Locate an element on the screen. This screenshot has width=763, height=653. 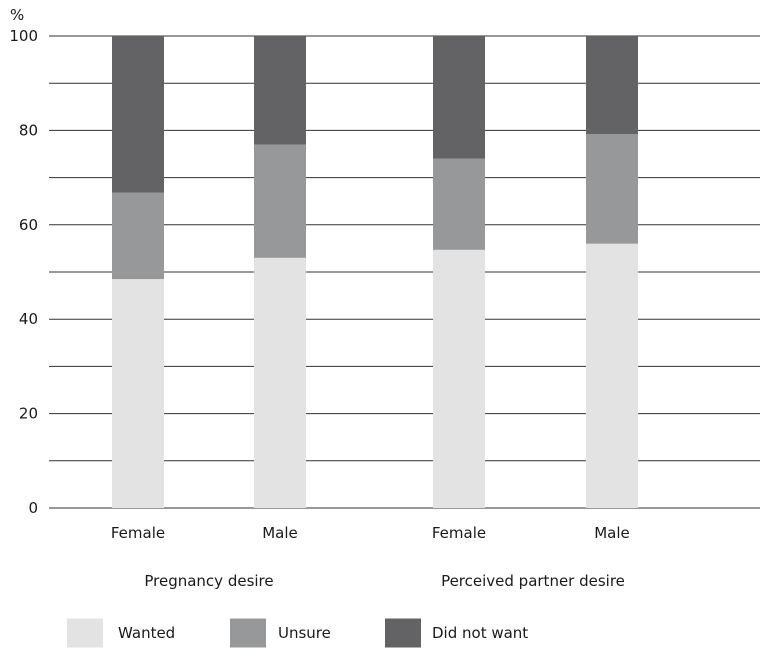
legend: Wanted Unsure Did not want is located at coordinates (297, 633).